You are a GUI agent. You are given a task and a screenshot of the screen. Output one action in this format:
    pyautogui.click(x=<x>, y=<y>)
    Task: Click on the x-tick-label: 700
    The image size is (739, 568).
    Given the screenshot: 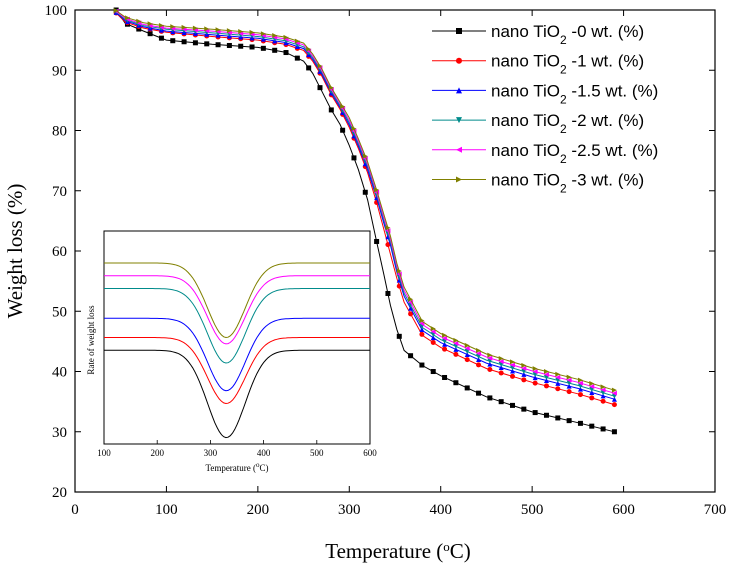 What is the action you would take?
    pyautogui.click(x=715, y=510)
    